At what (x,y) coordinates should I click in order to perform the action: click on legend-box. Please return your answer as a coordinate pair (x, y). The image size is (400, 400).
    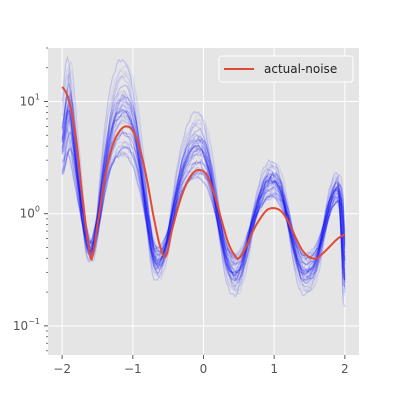
    Looking at the image, I should click on (286, 69).